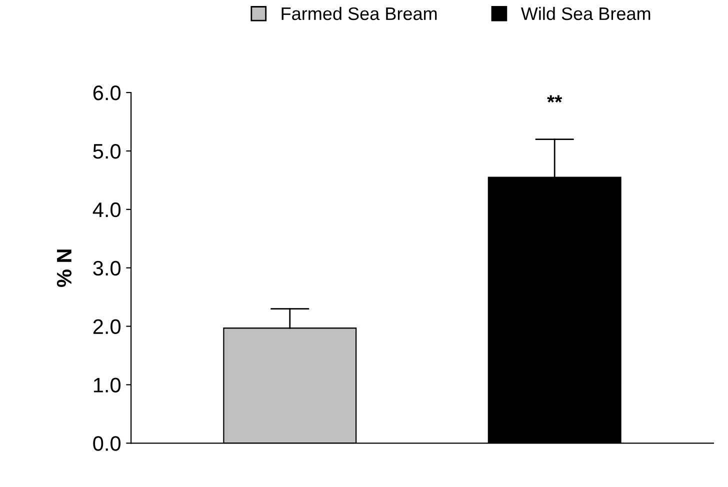 The image size is (728, 487). I want to click on annotation: **, so click(554, 99).